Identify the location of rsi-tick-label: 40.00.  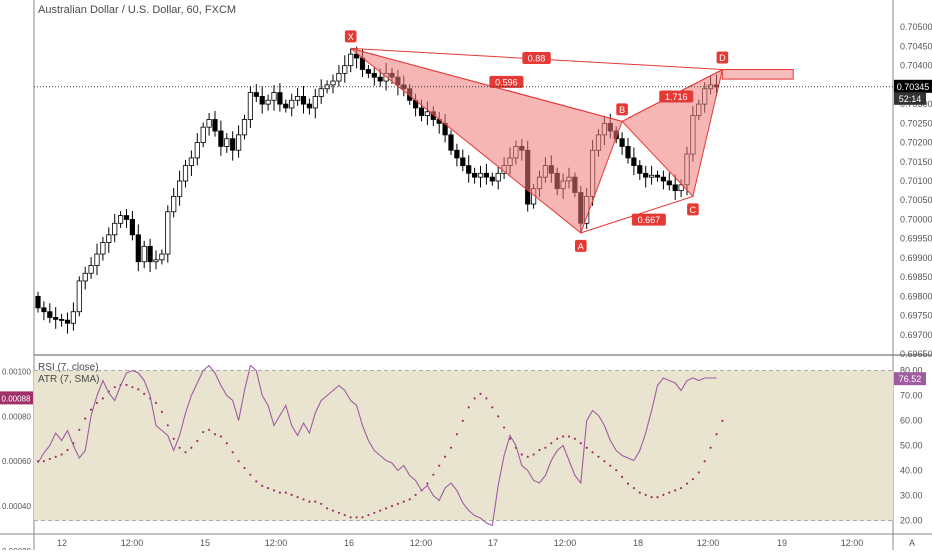
(911, 471).